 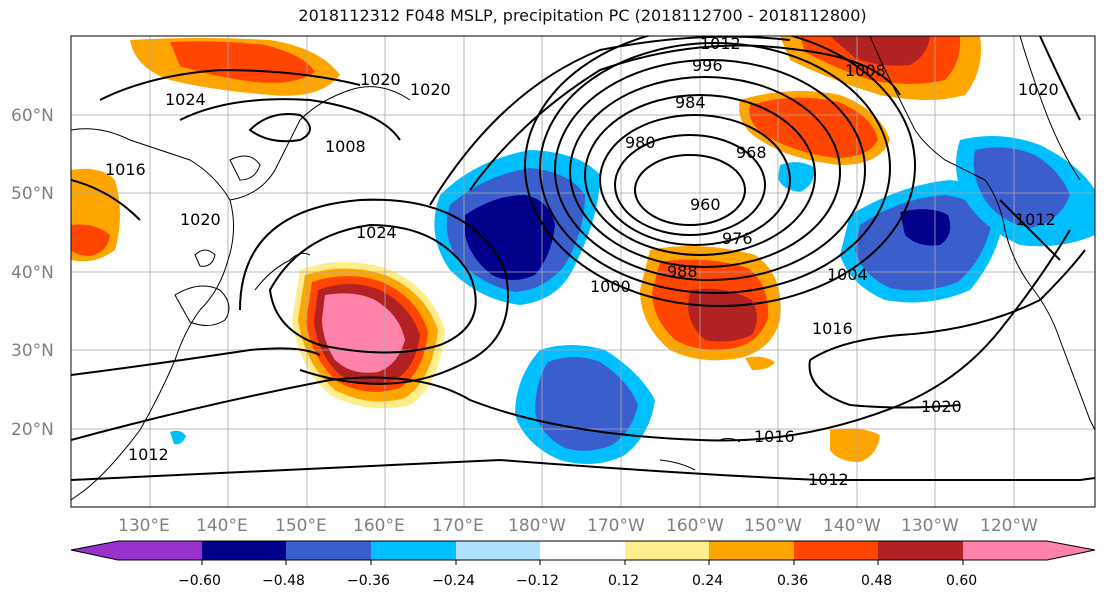 What do you see at coordinates (930, 526) in the screenshot?
I see `lon-label: 130°W` at bounding box center [930, 526].